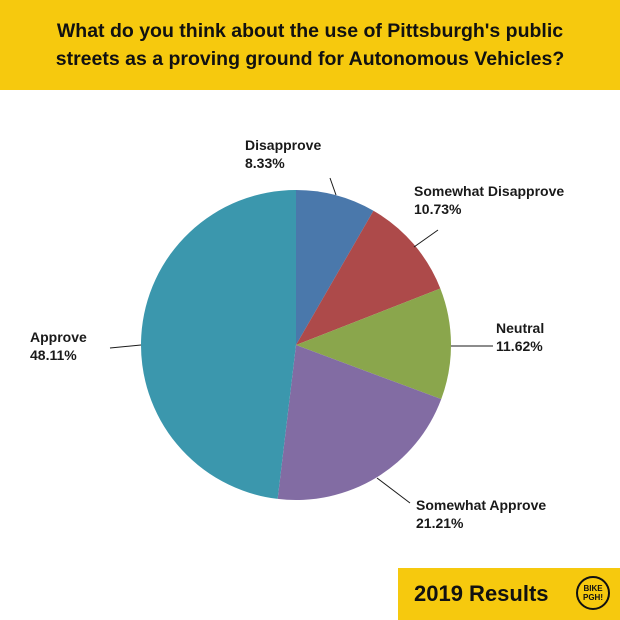 The image size is (620, 620). I want to click on pie-slice-neutral, so click(373, 344).